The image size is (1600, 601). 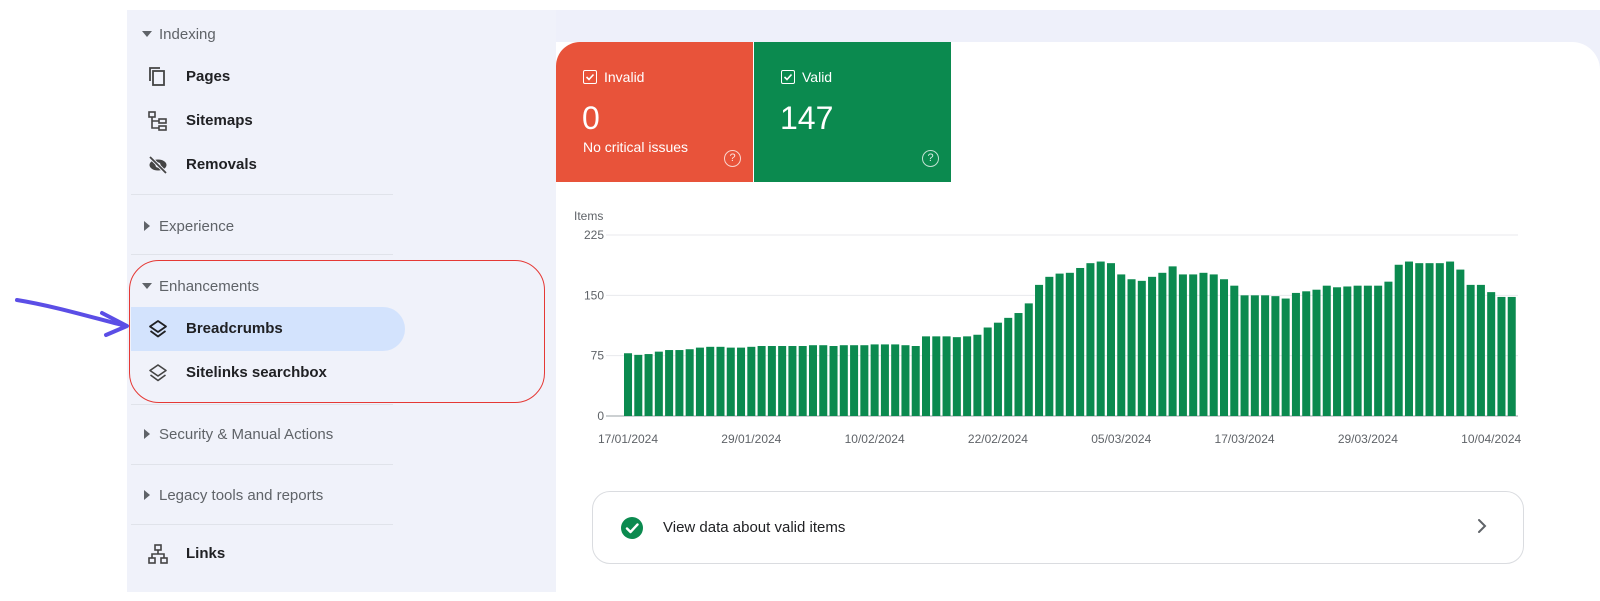 What do you see at coordinates (852, 112) in the screenshot?
I see `valid-card: Valid 147 ?` at bounding box center [852, 112].